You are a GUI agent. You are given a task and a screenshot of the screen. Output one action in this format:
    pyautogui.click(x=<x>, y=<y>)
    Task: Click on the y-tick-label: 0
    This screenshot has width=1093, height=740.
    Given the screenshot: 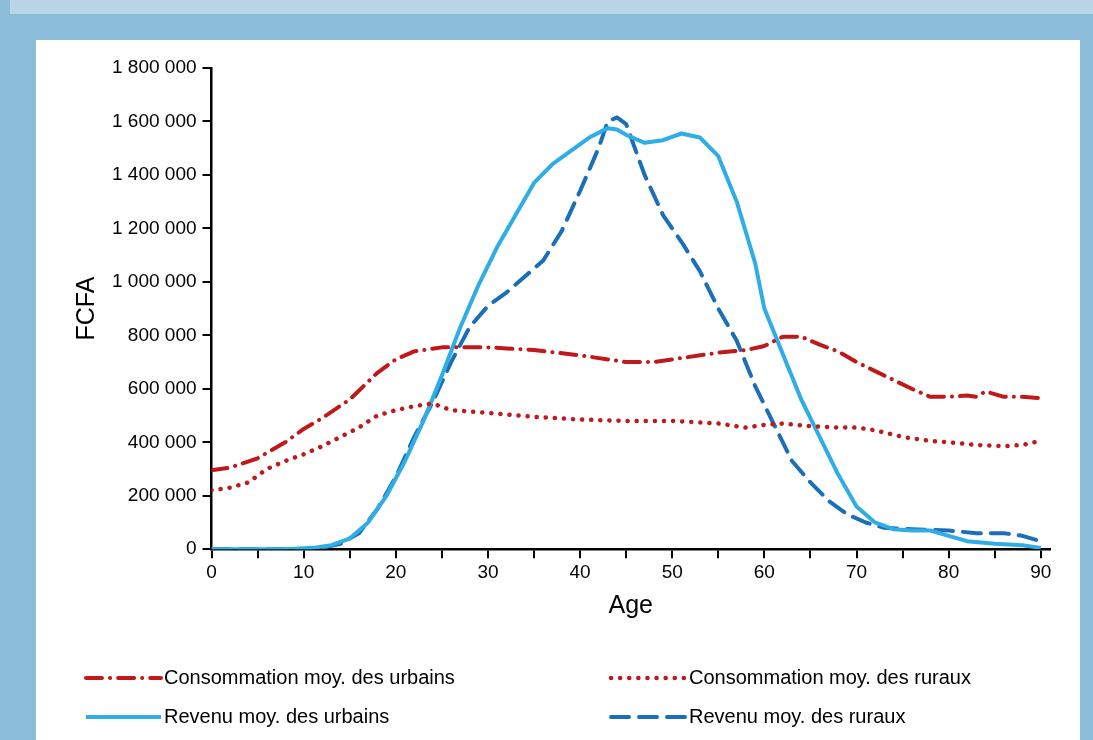 What is the action you would take?
    pyautogui.click(x=191, y=548)
    